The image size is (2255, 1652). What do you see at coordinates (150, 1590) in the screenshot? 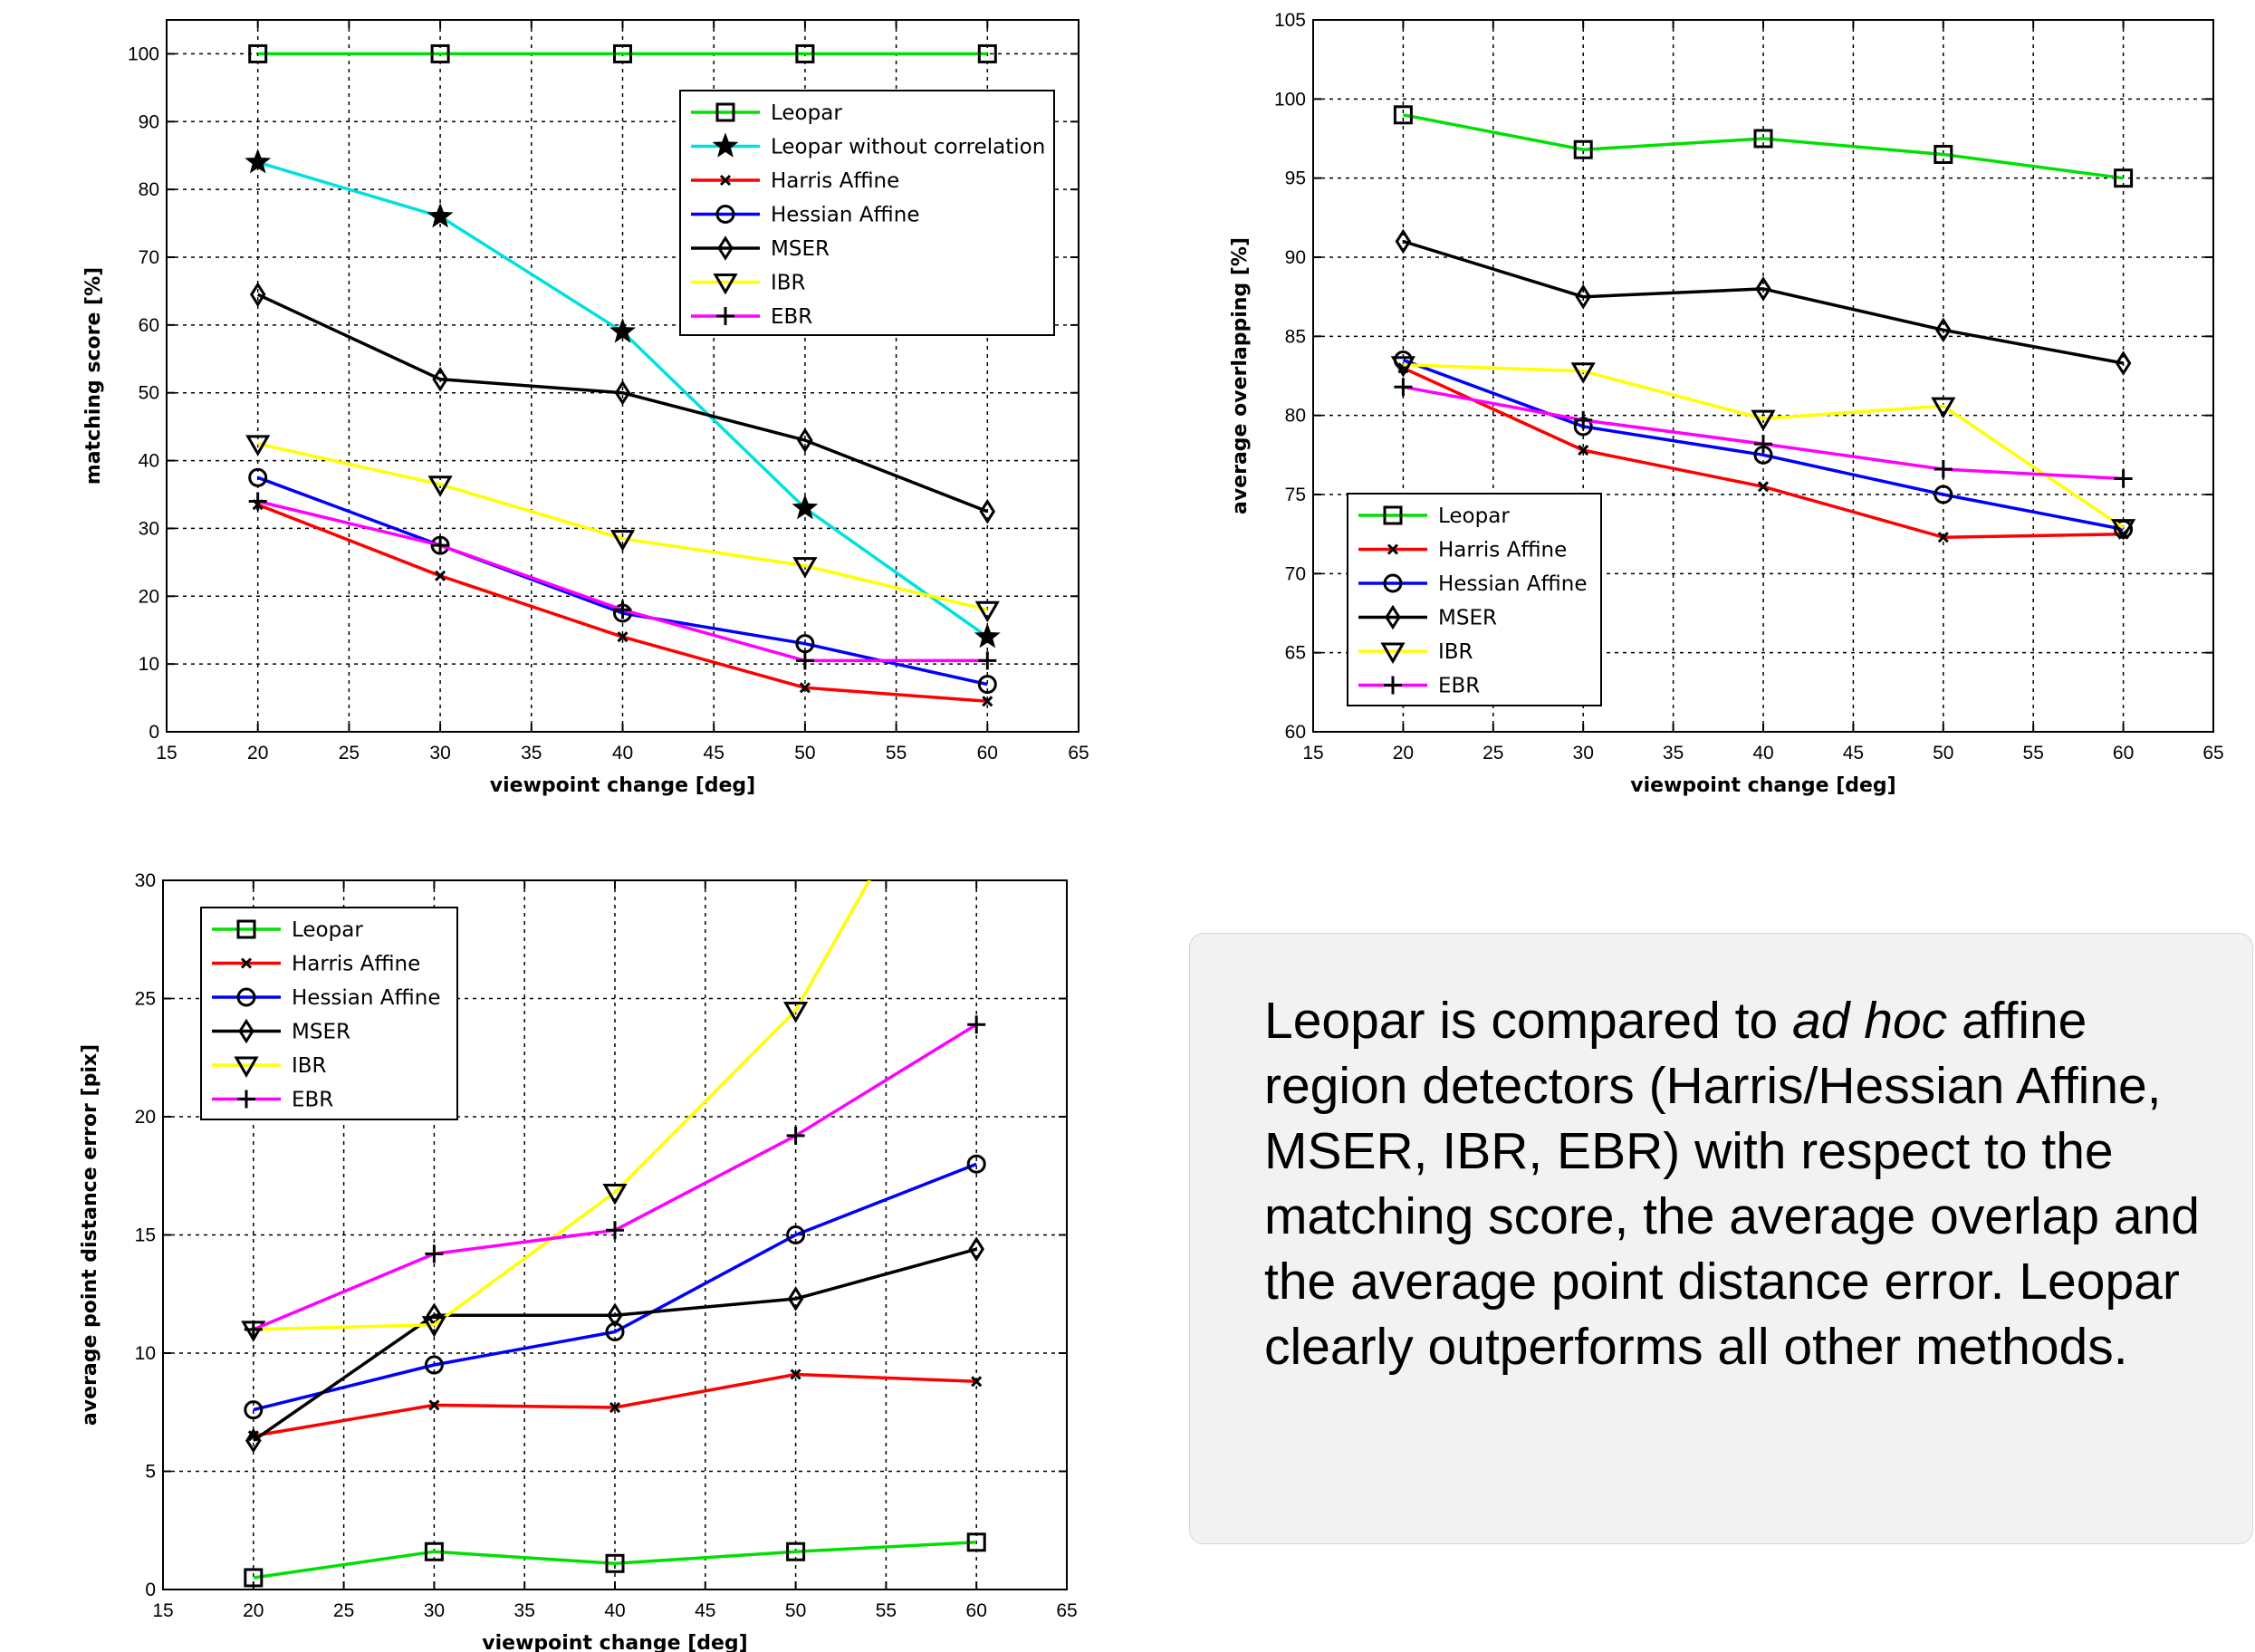
I see `y-tick-label: 0` at bounding box center [150, 1590].